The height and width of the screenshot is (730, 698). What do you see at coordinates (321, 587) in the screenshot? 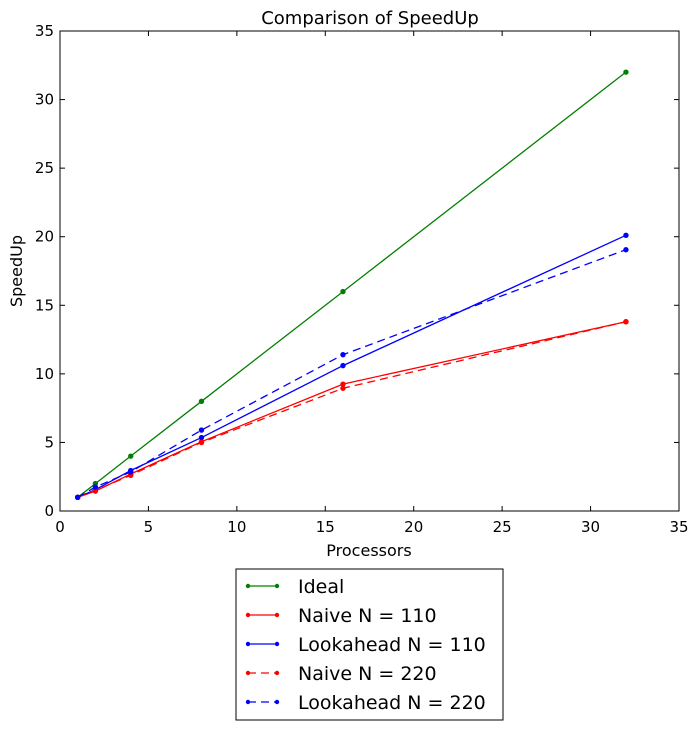
I see `legend-label-ideal: Ideal` at bounding box center [321, 587].